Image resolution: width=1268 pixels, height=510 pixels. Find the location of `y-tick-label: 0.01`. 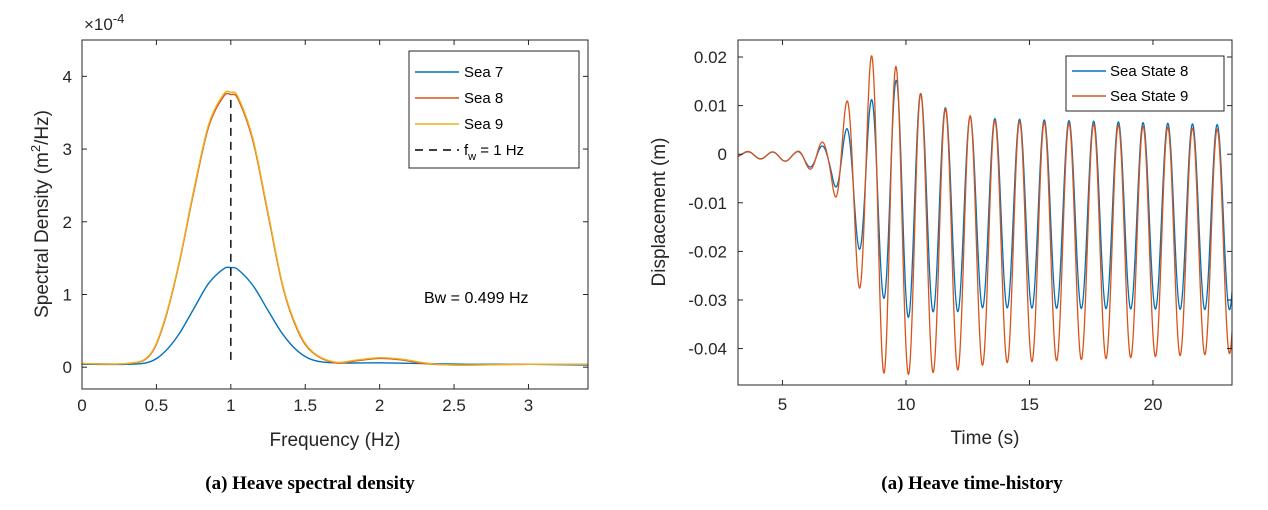

y-tick-label: 0.01 is located at coordinates (710, 106).